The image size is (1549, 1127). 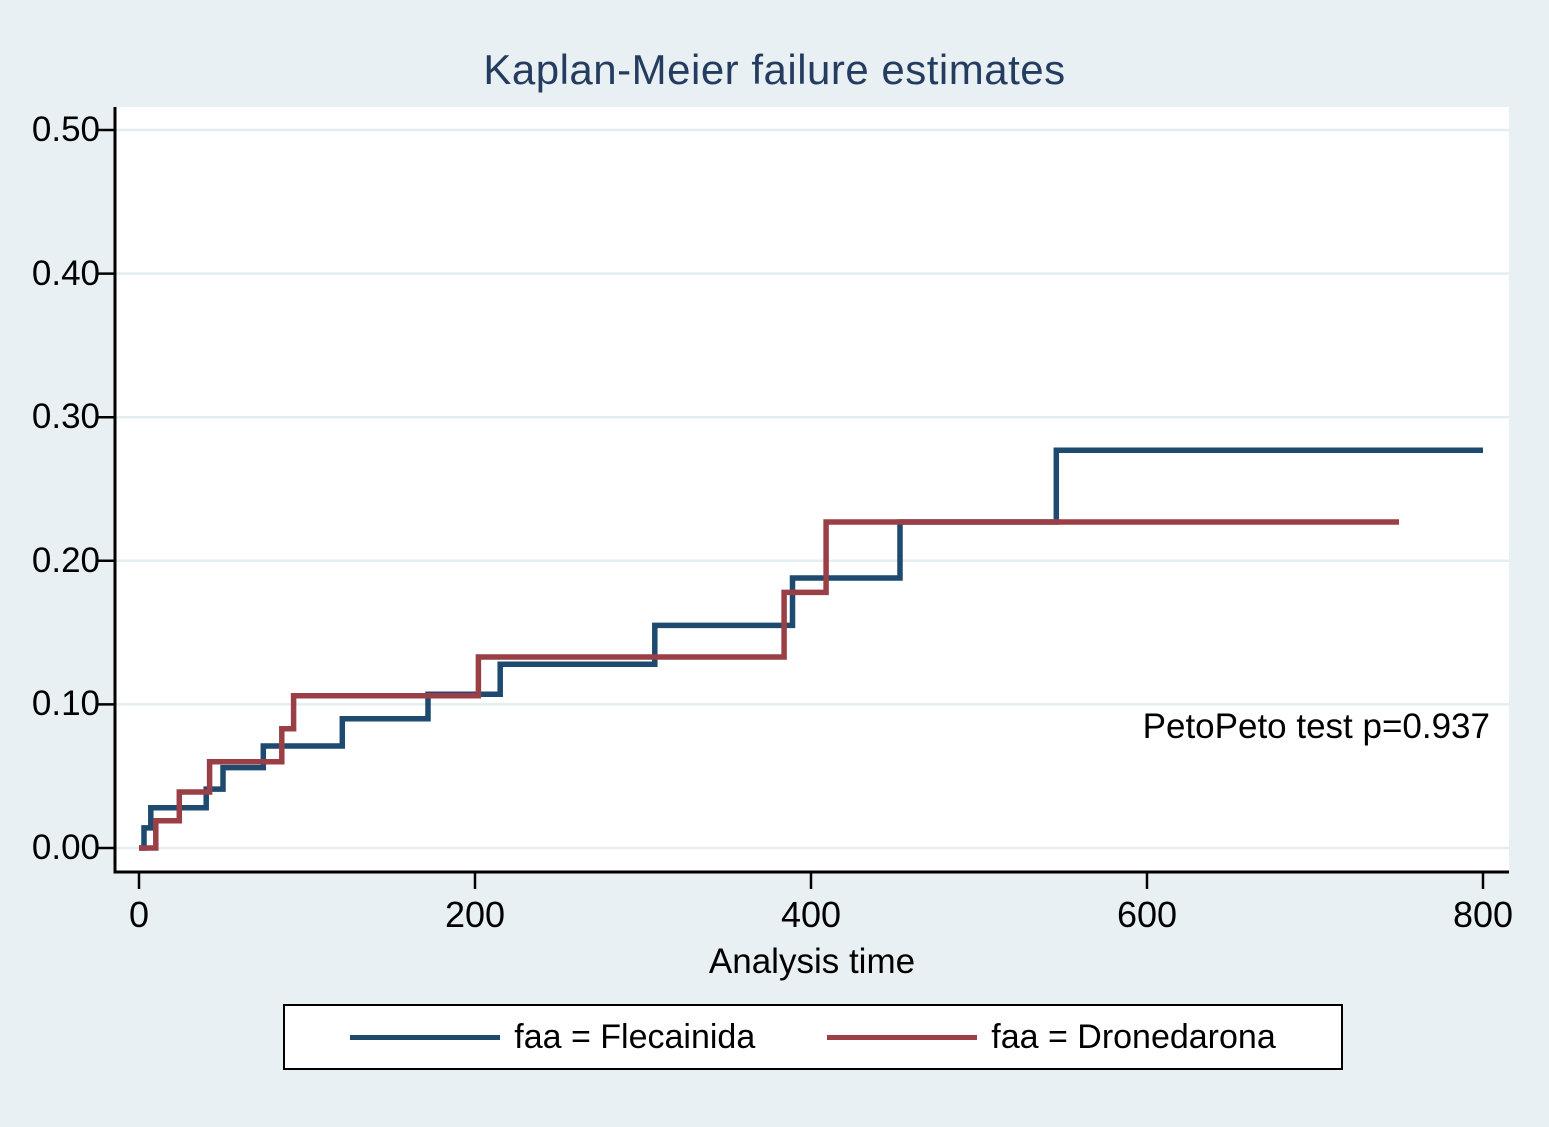 I want to click on legend-label: faa = Dronedarona, so click(x=1133, y=1036).